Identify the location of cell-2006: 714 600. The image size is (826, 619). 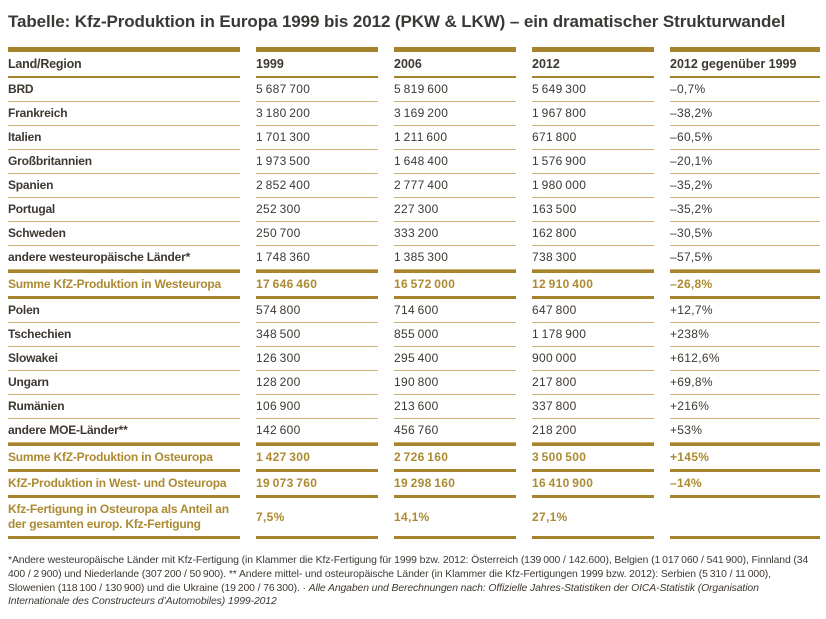
(455, 311).